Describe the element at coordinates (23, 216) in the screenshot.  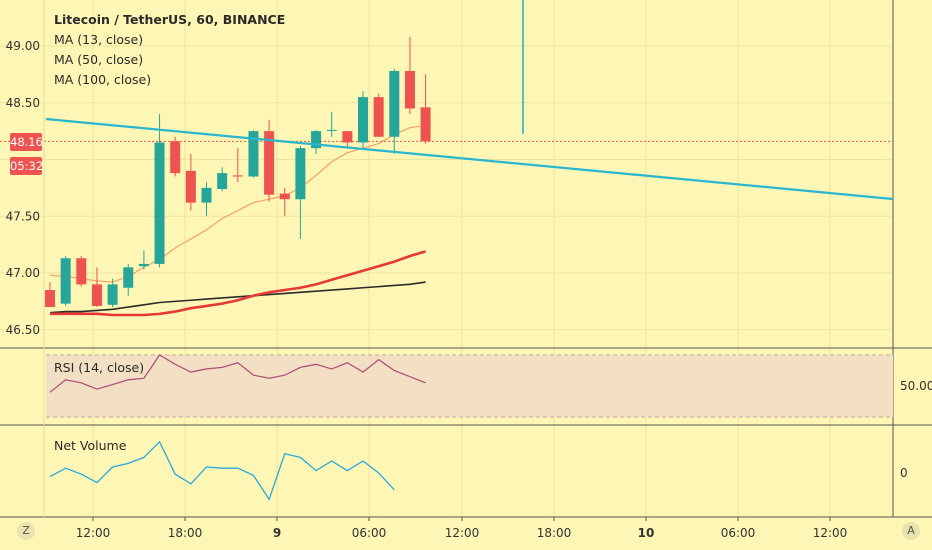
I see `price-tick-label: 47.50` at that location.